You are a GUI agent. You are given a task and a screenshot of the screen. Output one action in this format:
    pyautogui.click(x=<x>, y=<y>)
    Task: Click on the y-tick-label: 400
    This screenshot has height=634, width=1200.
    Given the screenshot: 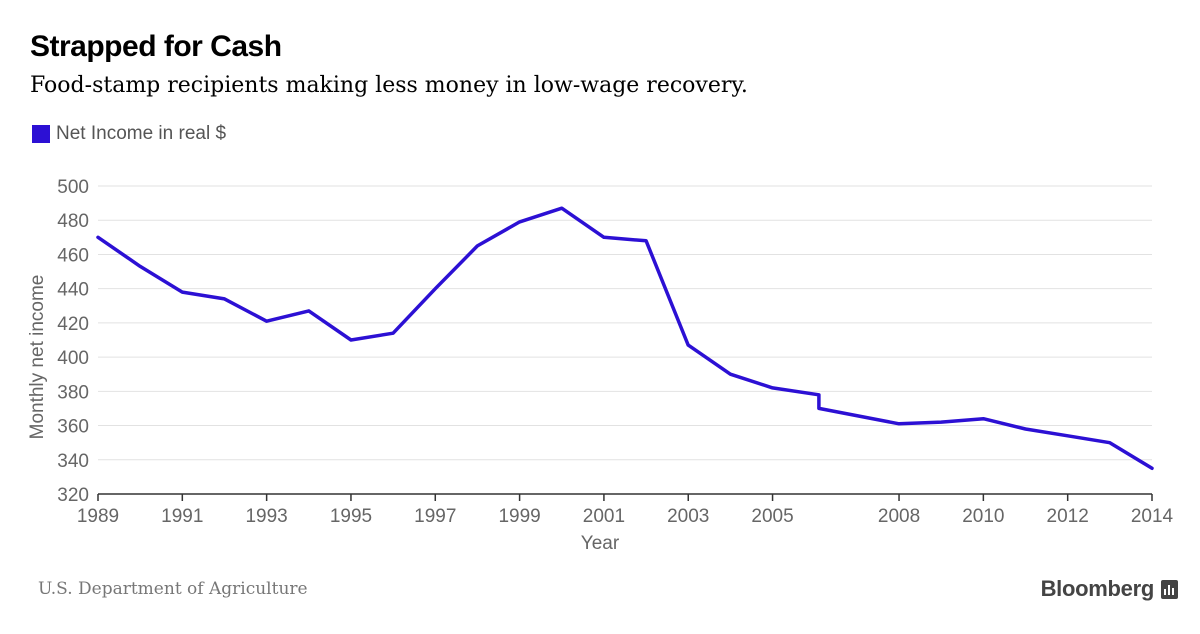 What is the action you would take?
    pyautogui.click(x=73, y=358)
    